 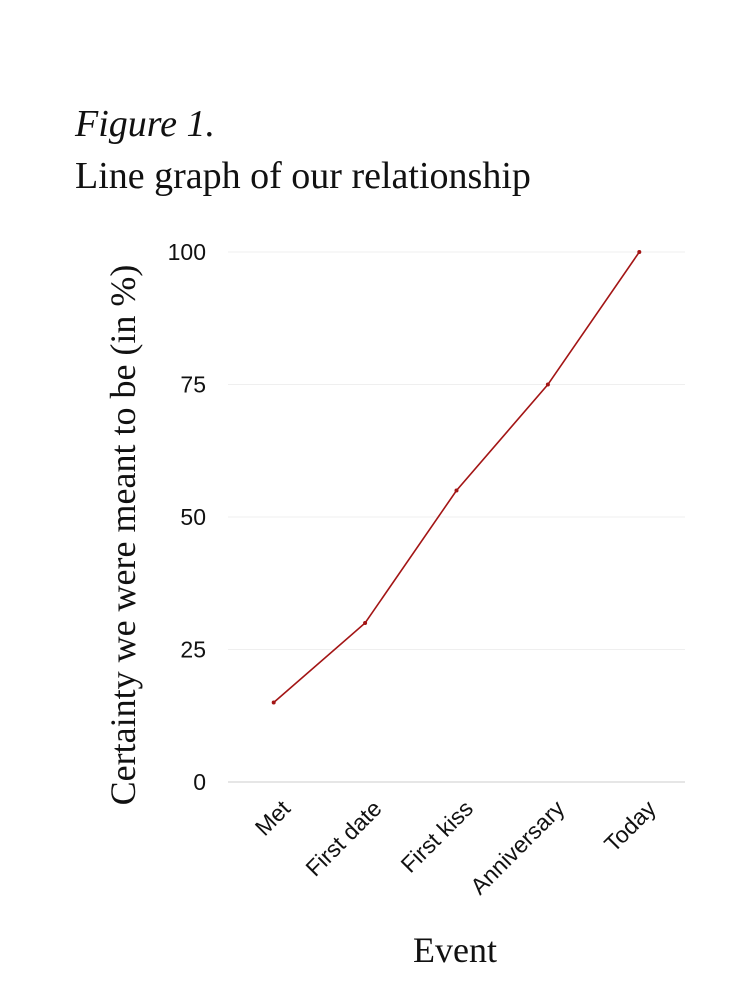 What do you see at coordinates (144, 124) in the screenshot?
I see `chart-title: Figure 1.` at bounding box center [144, 124].